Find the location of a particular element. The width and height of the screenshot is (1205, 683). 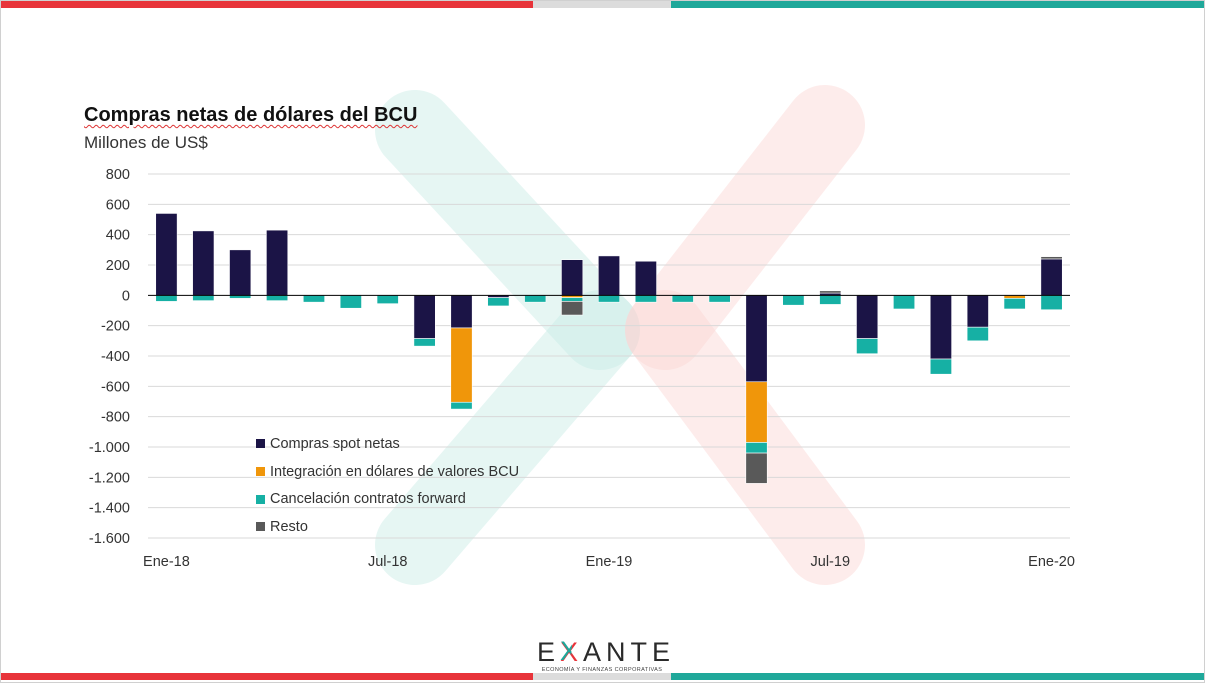

logo-wordmark: EX X ANTE is located at coordinates (603, 651).